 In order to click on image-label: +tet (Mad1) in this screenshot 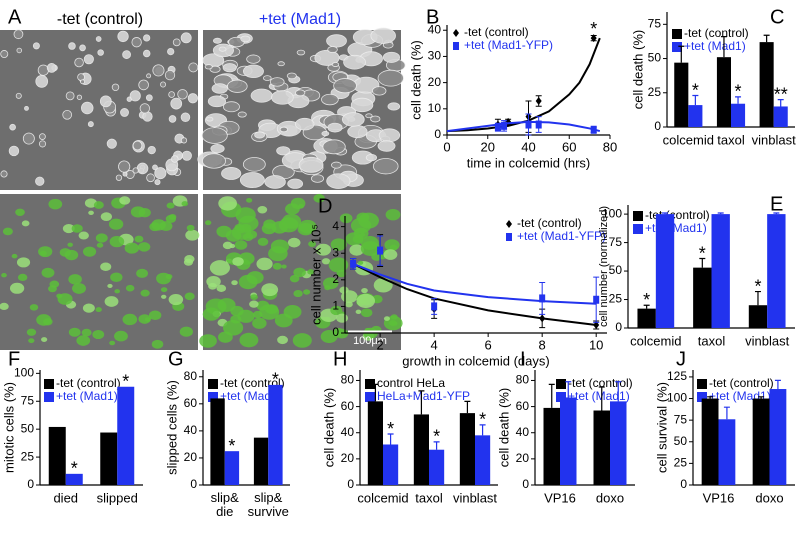, I will do `click(300, 19)`.